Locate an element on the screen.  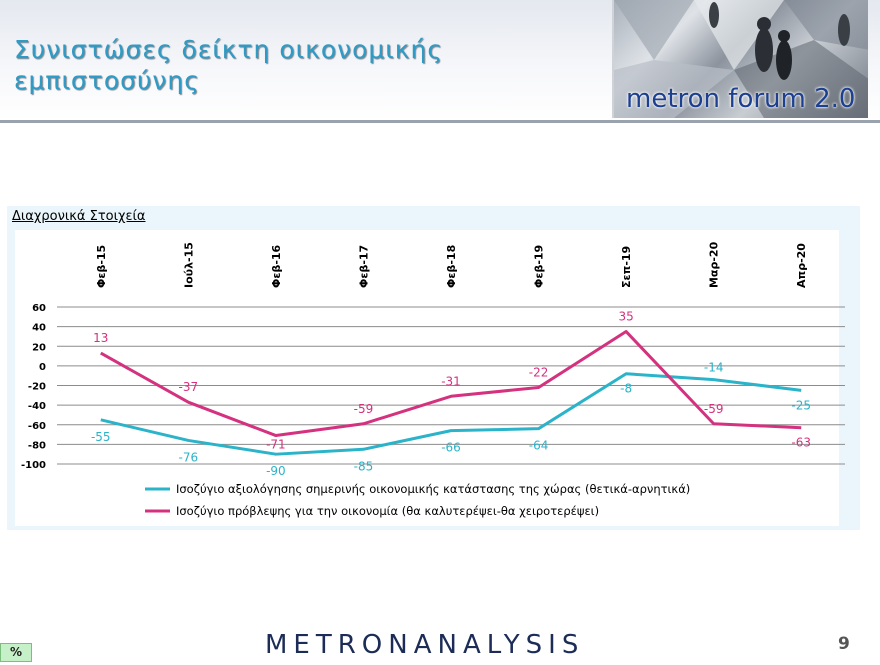
data-label-forecast: -71 is located at coordinates (276, 445).